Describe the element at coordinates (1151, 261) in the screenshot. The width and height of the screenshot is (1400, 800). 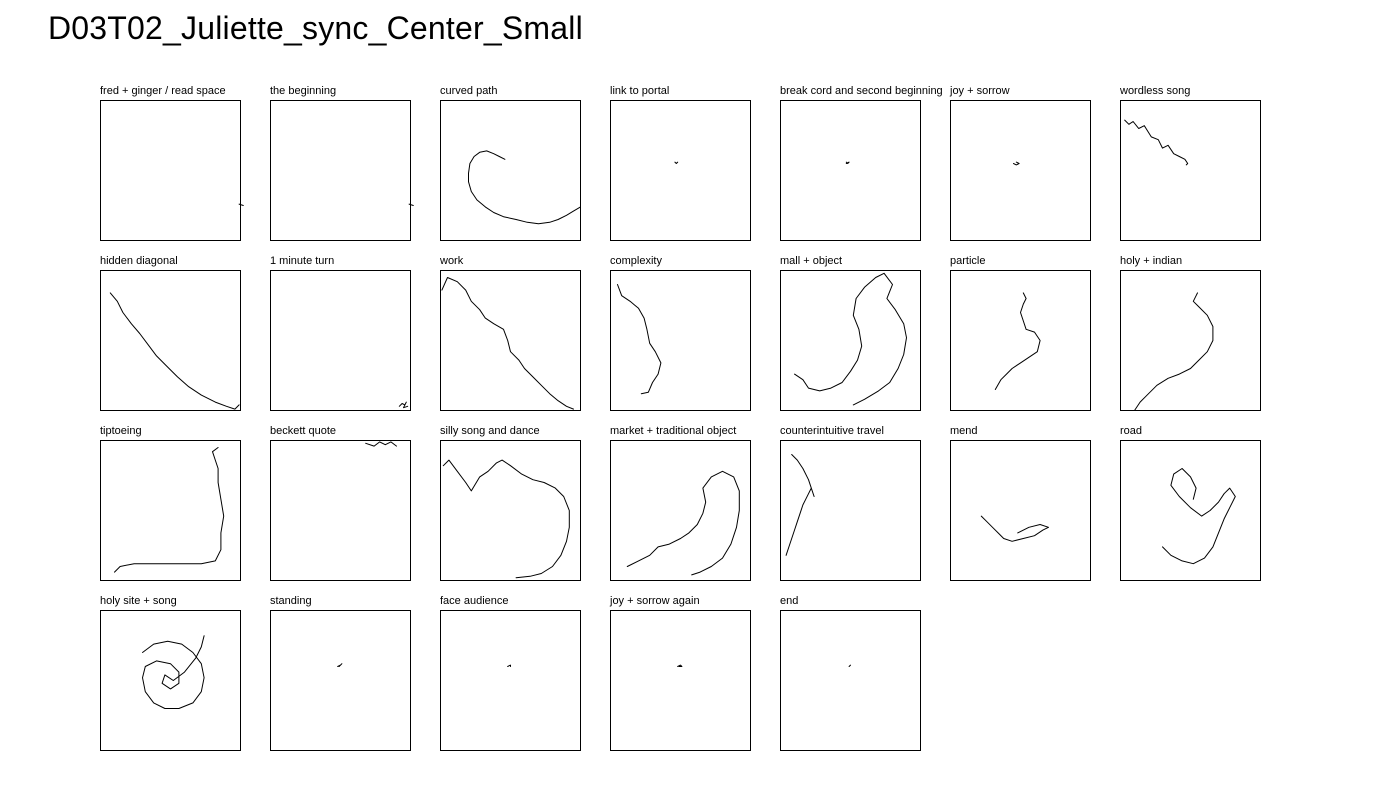
I see `panel-title: holy + indian` at that location.